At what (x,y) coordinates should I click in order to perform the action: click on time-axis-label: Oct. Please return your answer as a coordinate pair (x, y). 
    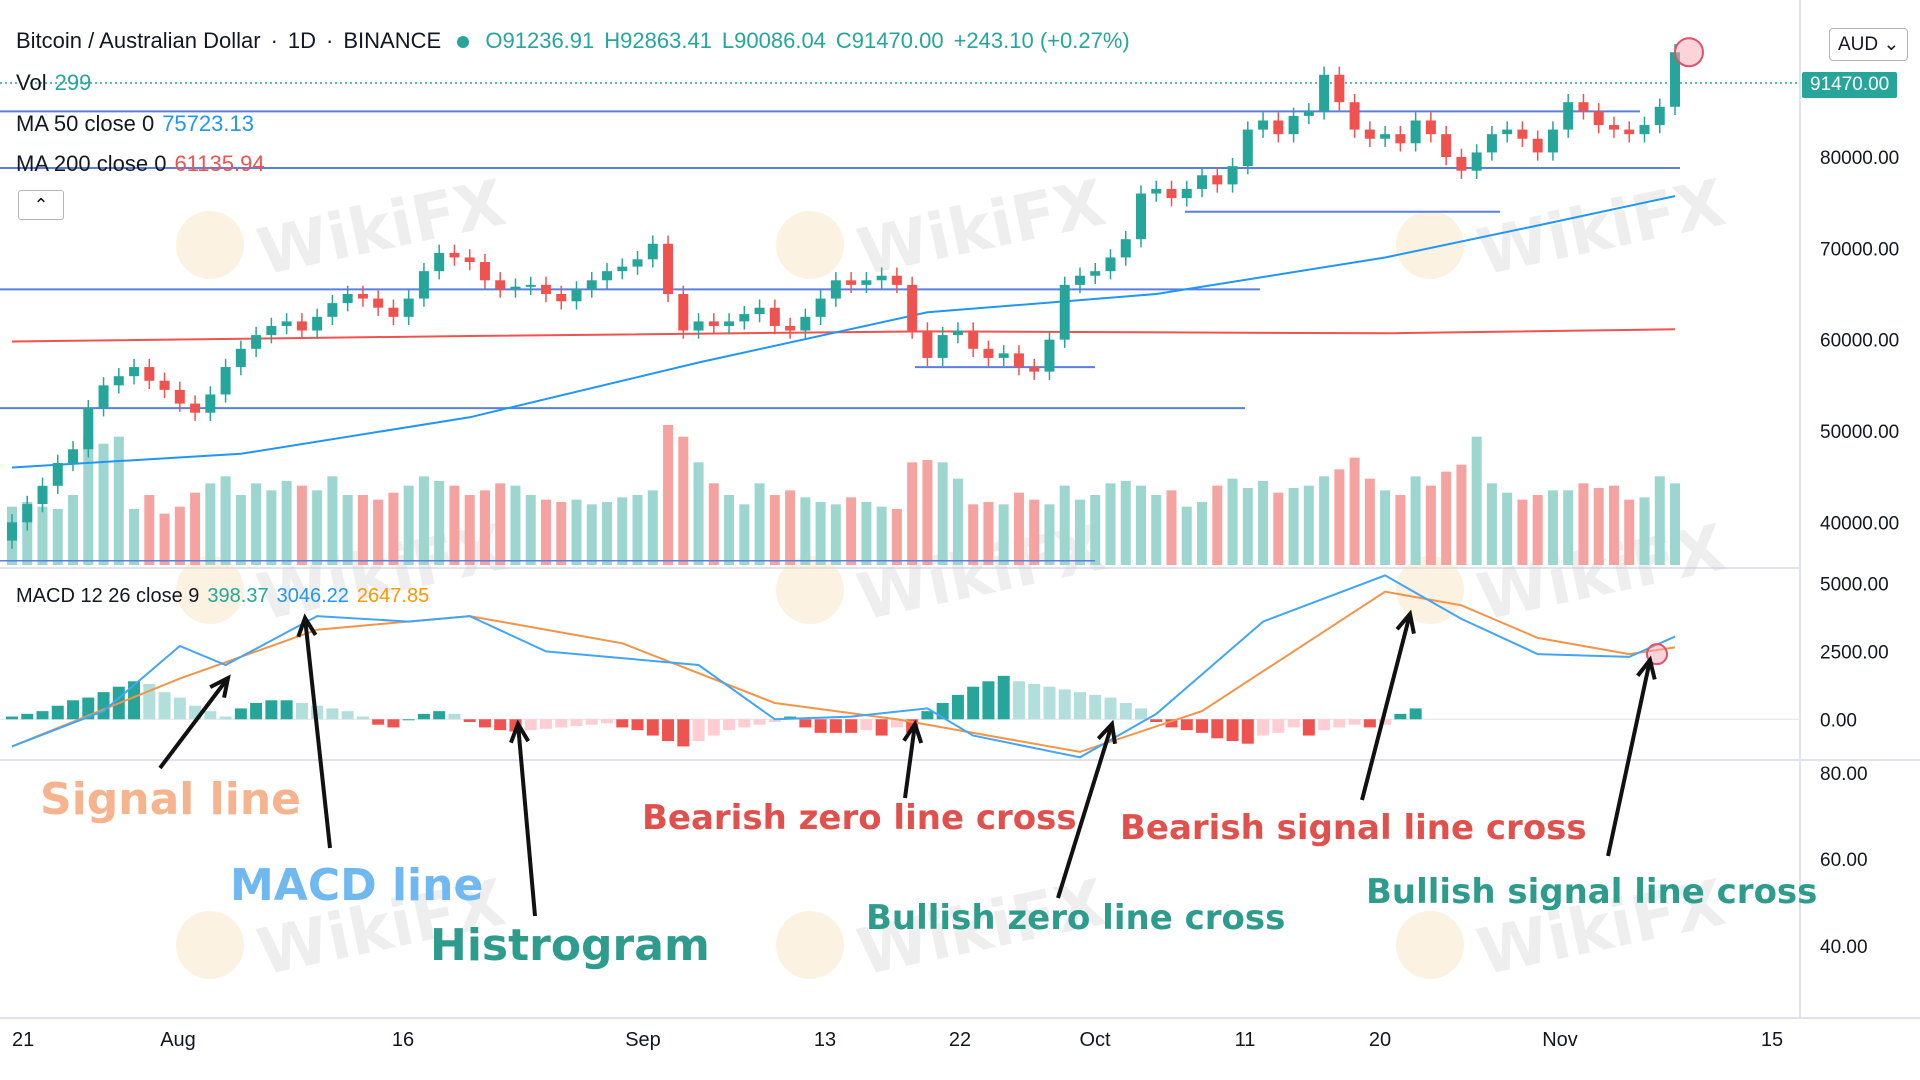
    Looking at the image, I should click on (1095, 1040).